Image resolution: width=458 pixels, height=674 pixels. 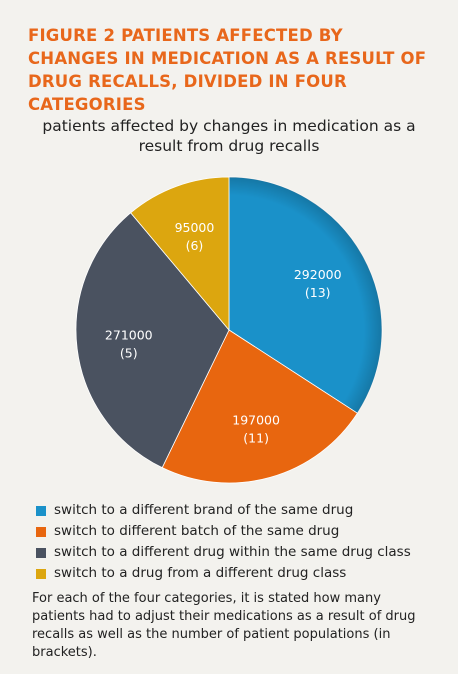 What do you see at coordinates (195, 245) in the screenshot?
I see `slice-populations-label: (6)` at bounding box center [195, 245].